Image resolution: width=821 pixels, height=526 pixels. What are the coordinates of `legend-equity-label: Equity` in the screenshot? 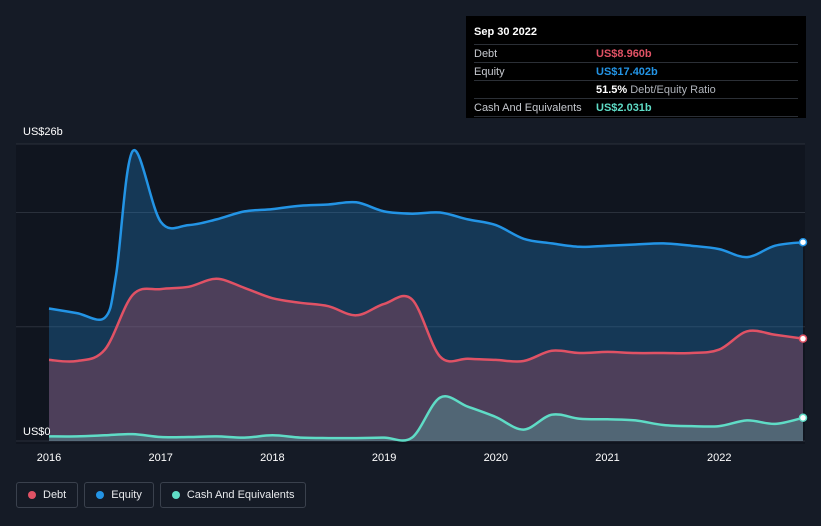 It's located at (126, 495).